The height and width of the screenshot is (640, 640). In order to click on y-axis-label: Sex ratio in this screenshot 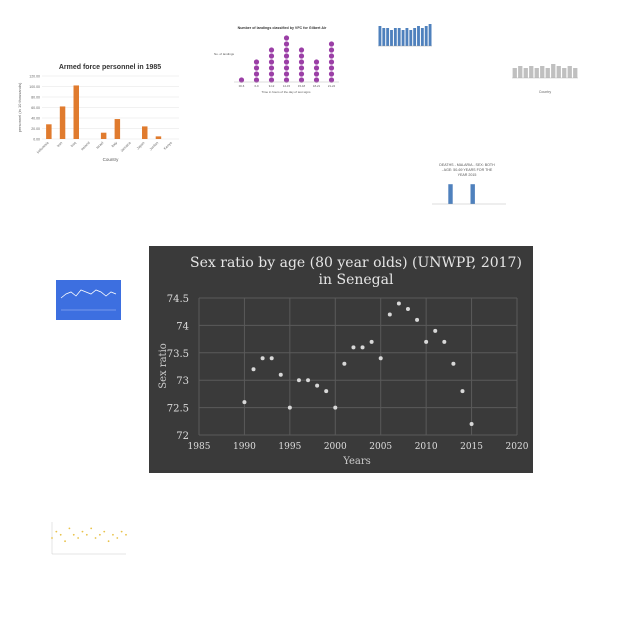, I will do `click(163, 366)`.